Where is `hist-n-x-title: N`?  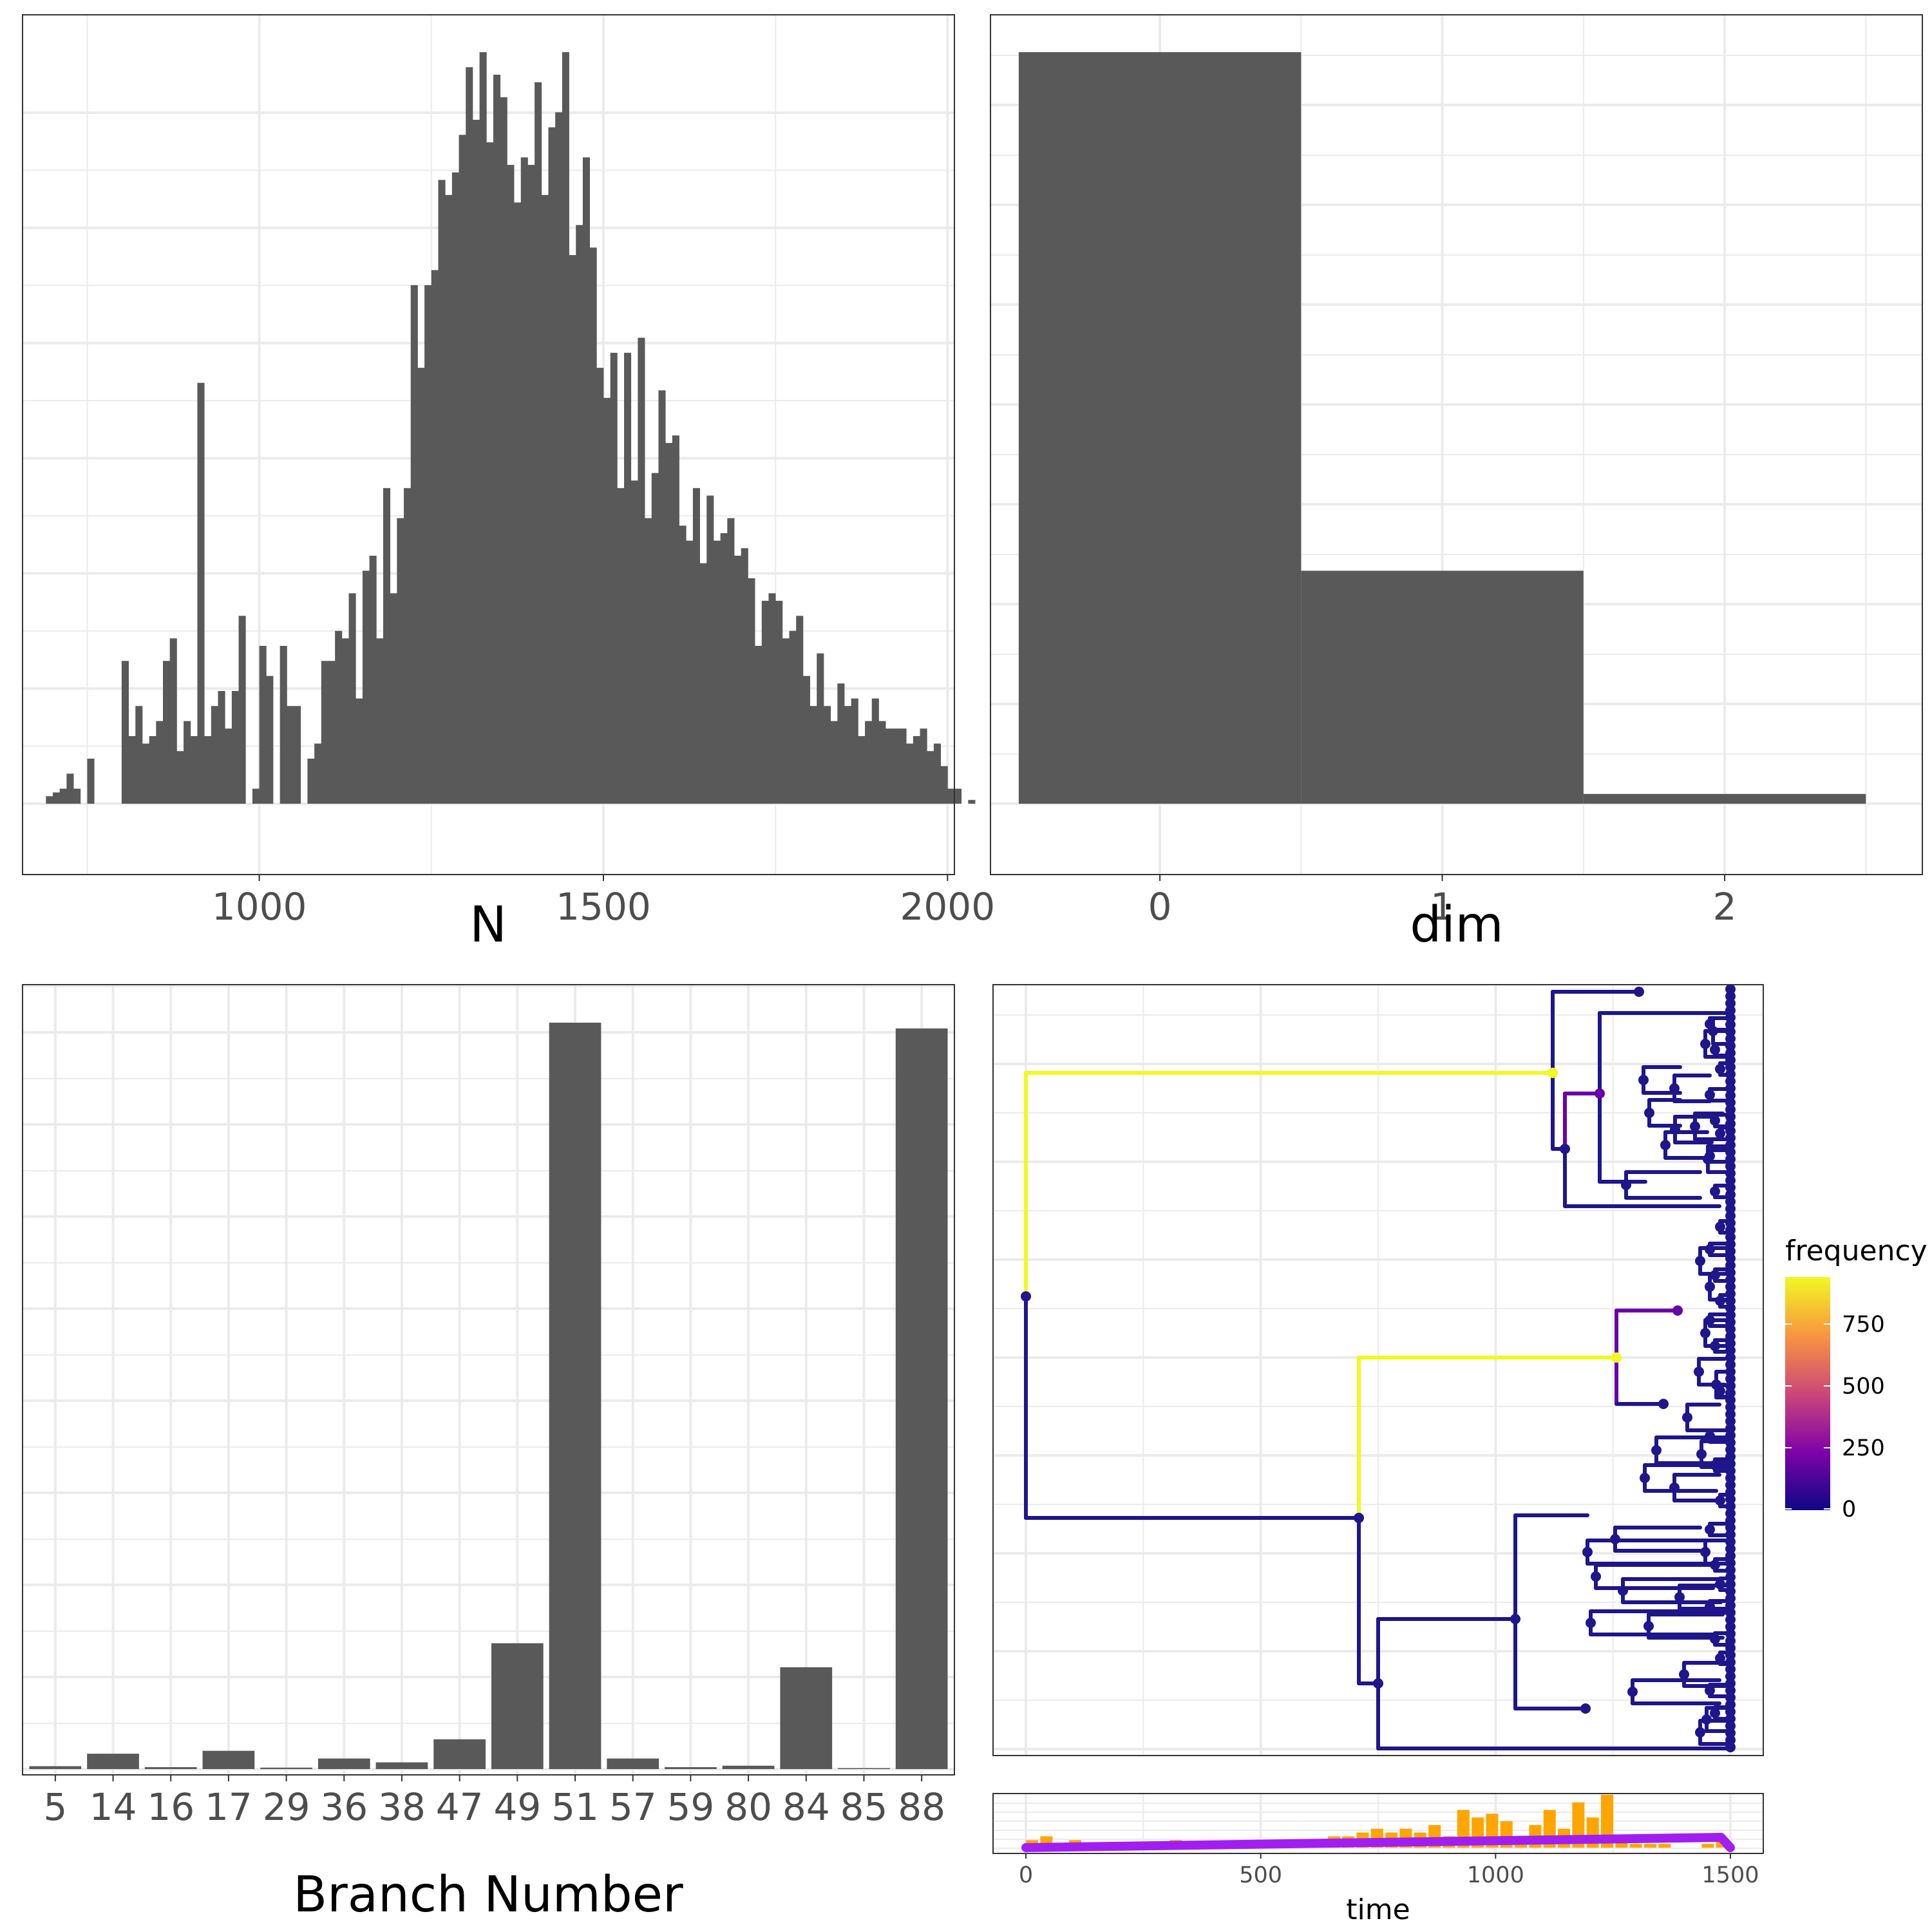 hist-n-x-title: N is located at coordinates (488, 925).